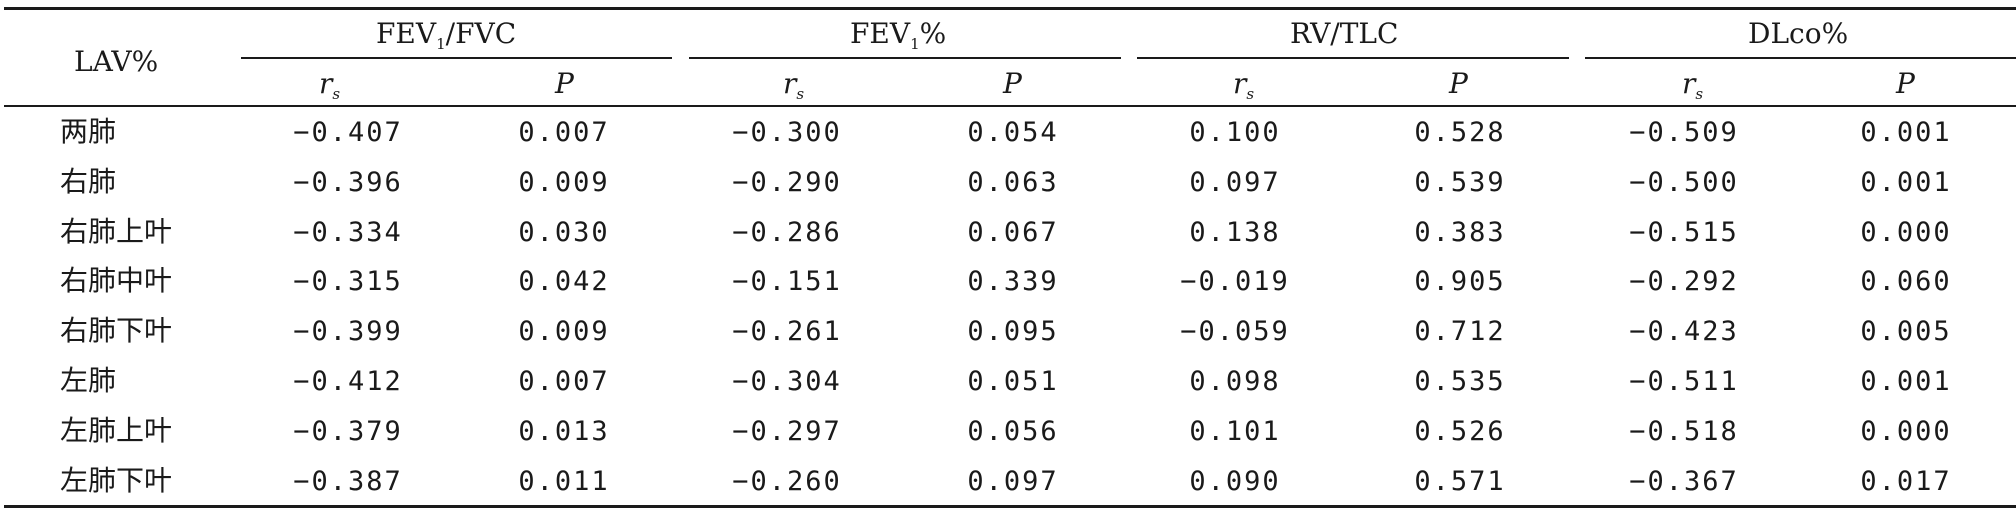 The image size is (2016, 512). I want to click on table-cell: 0.098, so click(1235, 381).